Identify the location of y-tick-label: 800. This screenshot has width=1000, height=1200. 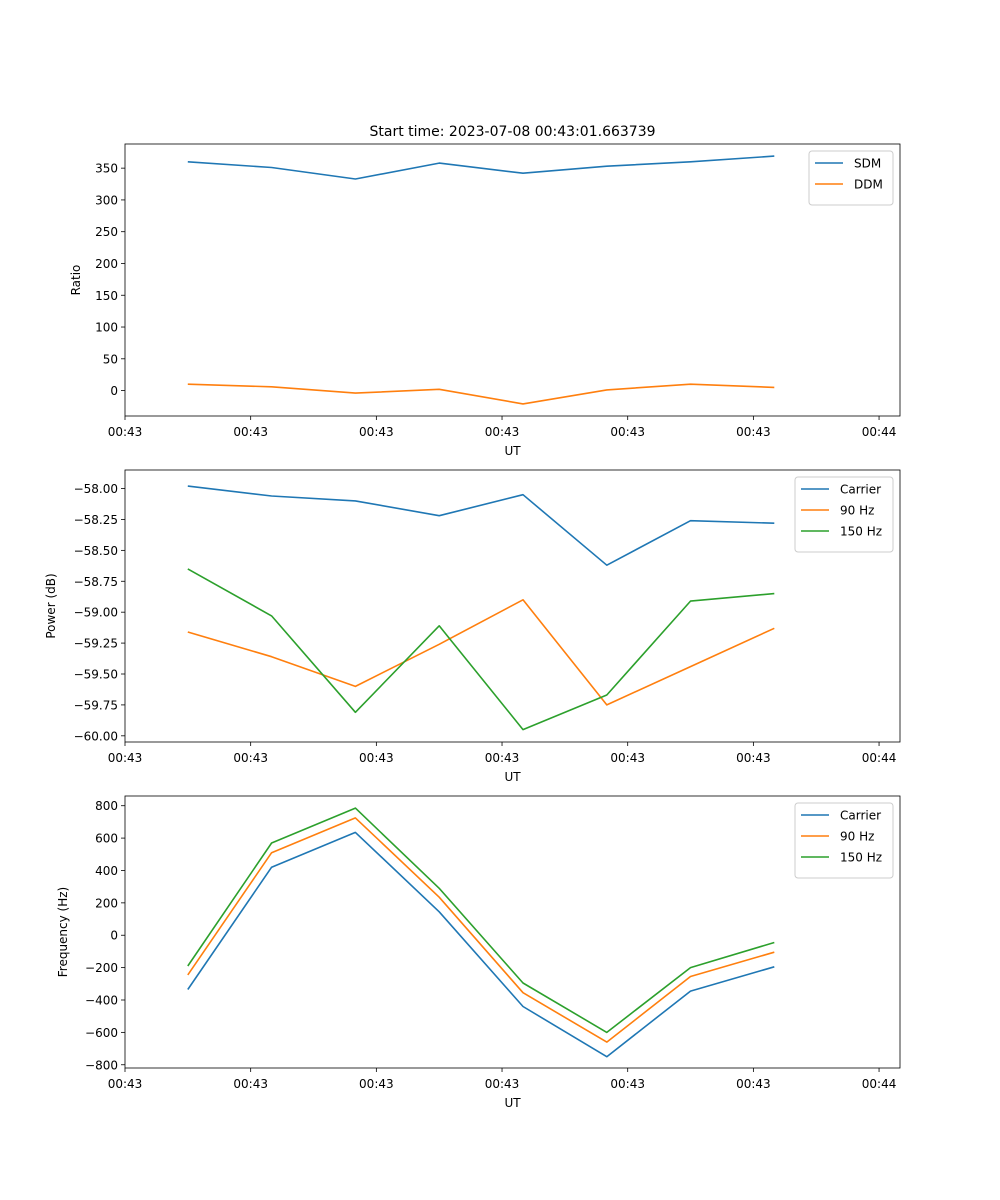
(106, 806).